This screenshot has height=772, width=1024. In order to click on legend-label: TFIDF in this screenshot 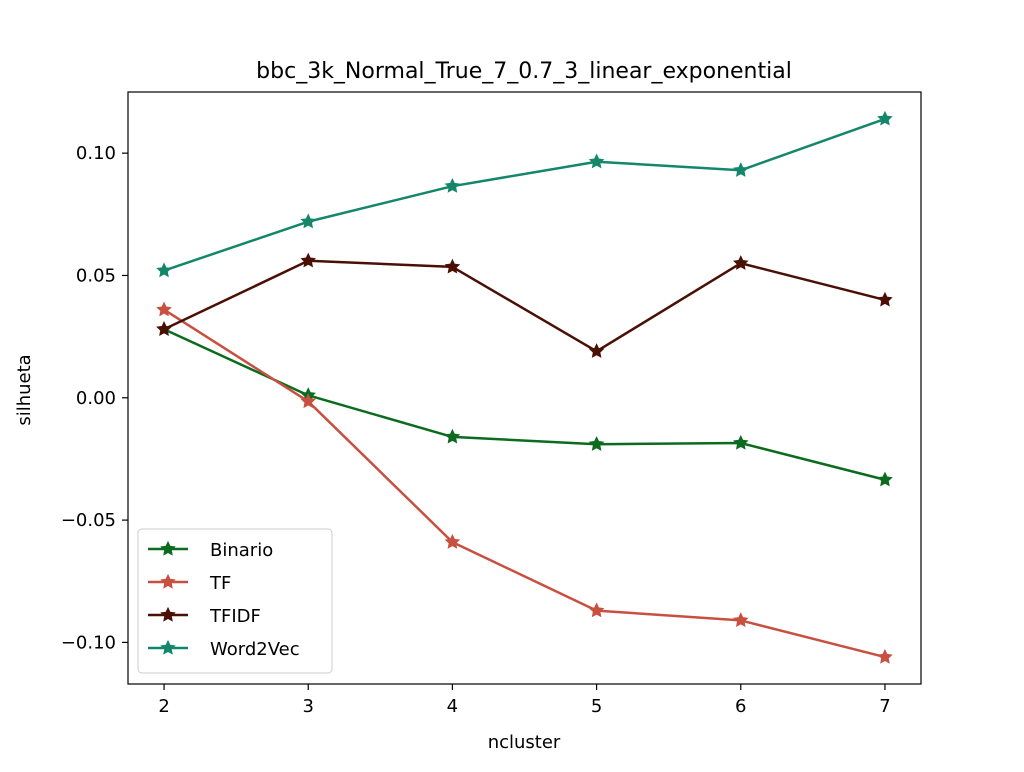, I will do `click(235, 616)`.